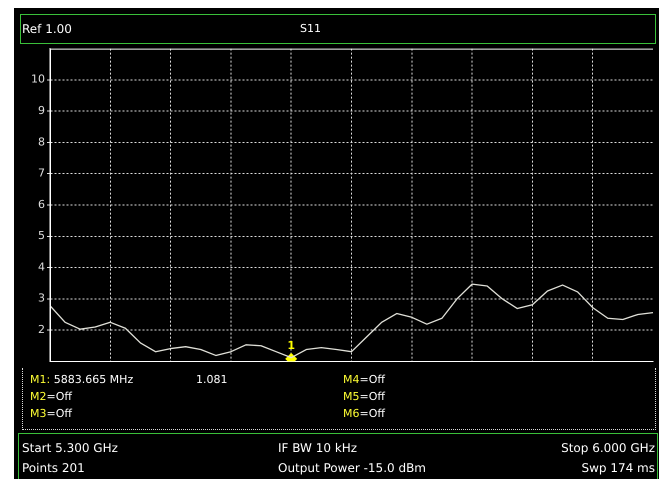 This screenshot has height=479, width=659. What do you see at coordinates (41, 267) in the screenshot?
I see `y-tick-label: 4` at bounding box center [41, 267].